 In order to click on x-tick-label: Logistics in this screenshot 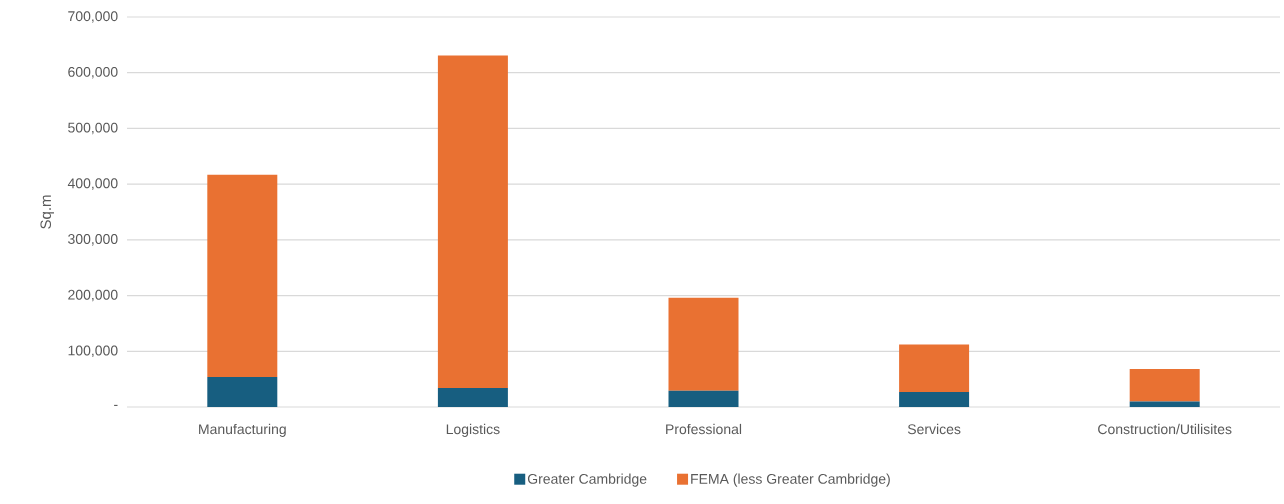, I will do `click(473, 430)`.